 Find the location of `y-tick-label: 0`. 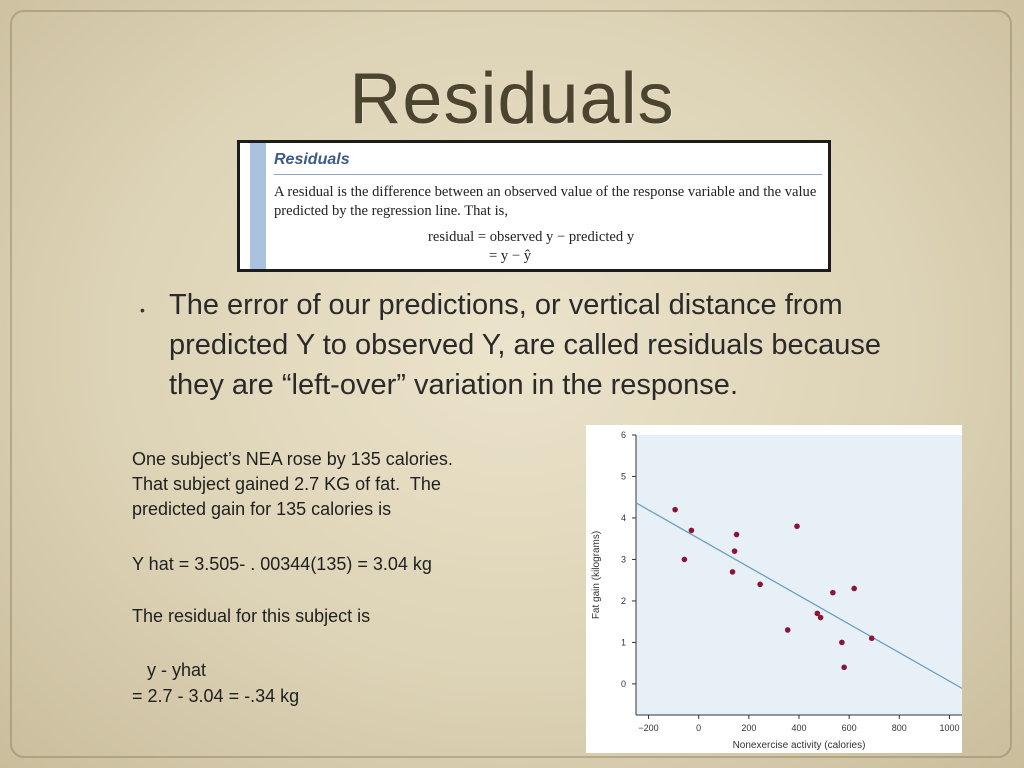

y-tick-label: 0 is located at coordinates (623, 684).